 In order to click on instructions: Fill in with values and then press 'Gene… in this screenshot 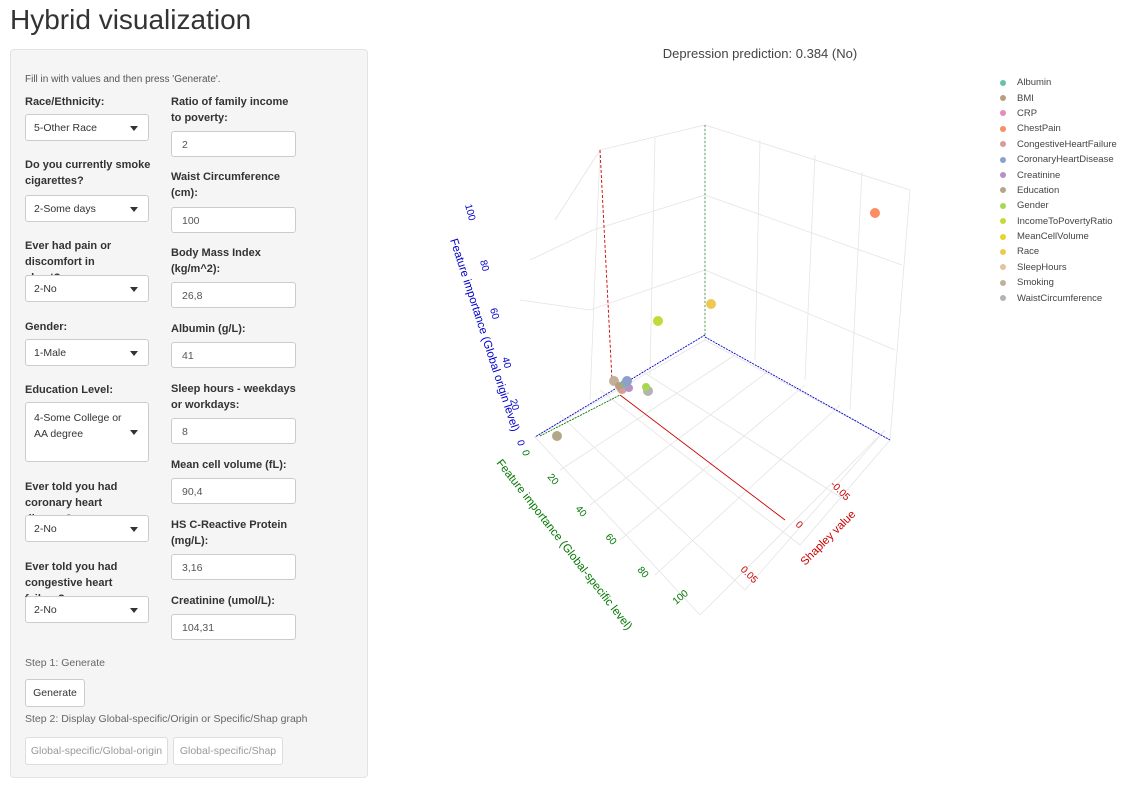, I will do `click(123, 79)`.